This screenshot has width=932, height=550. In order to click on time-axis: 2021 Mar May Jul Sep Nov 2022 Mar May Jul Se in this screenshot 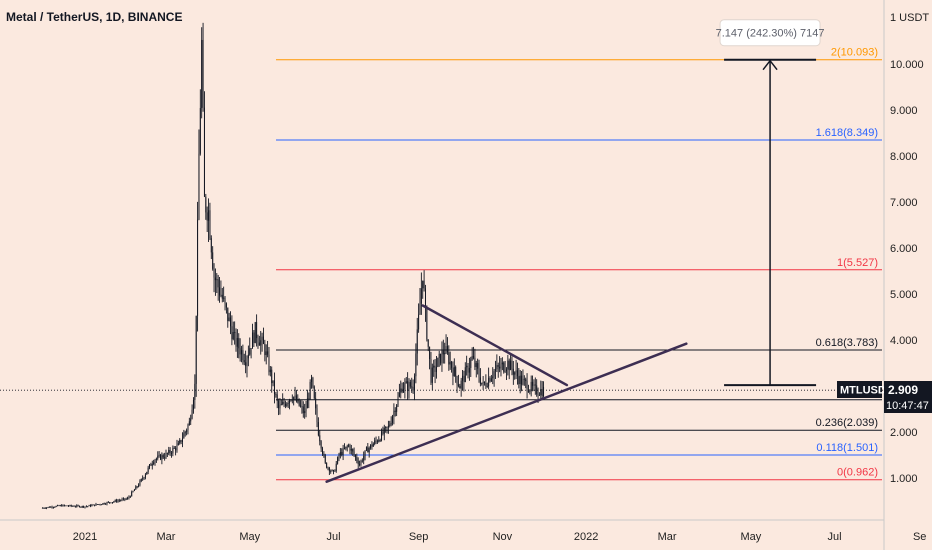, I will do `click(500, 537)`.